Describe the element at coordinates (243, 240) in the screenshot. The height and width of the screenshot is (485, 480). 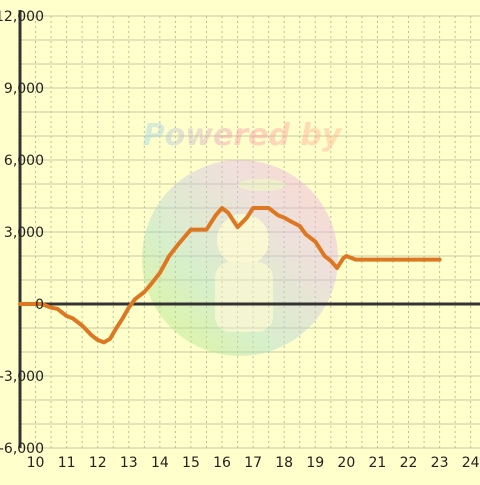
I see `watermark-character-face` at that location.